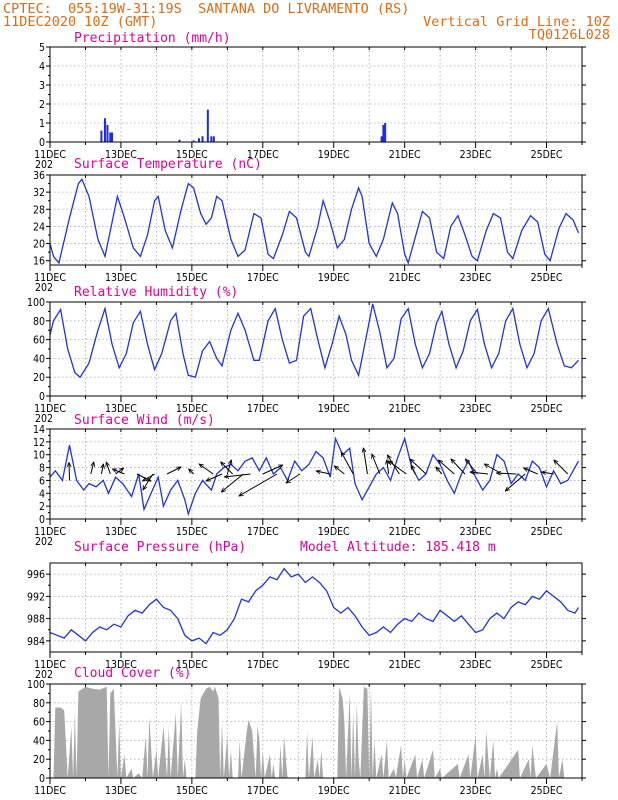 This screenshot has width=618, height=800. I want to click on y-tick-label: 100, so click(36, 685).